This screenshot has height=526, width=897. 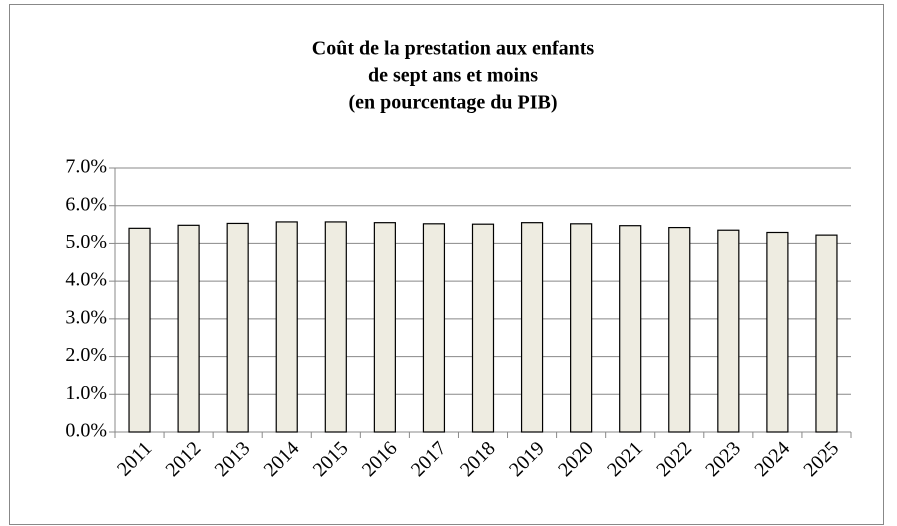 What do you see at coordinates (86, 242) in the screenshot?
I see `y-tick-label: 5.0%` at bounding box center [86, 242].